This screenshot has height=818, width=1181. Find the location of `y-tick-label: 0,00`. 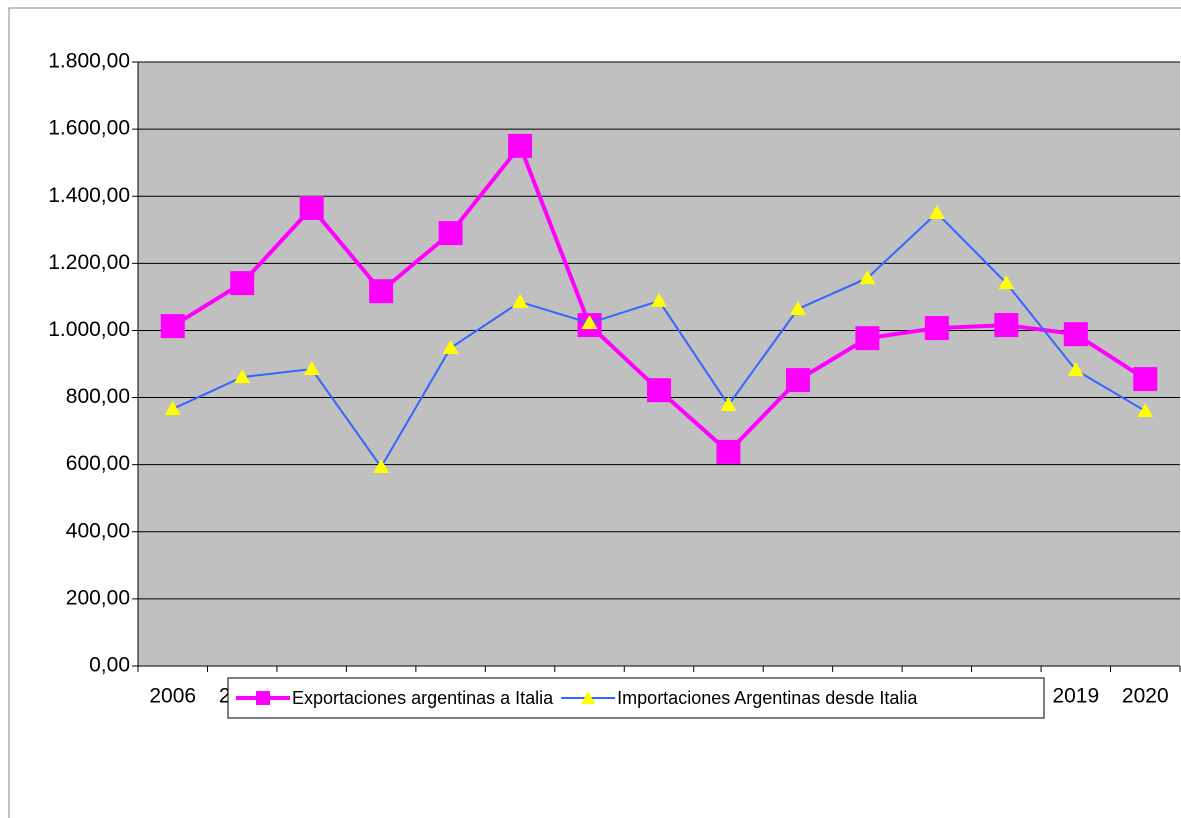

y-tick-label: 0,00 is located at coordinates (109, 665).